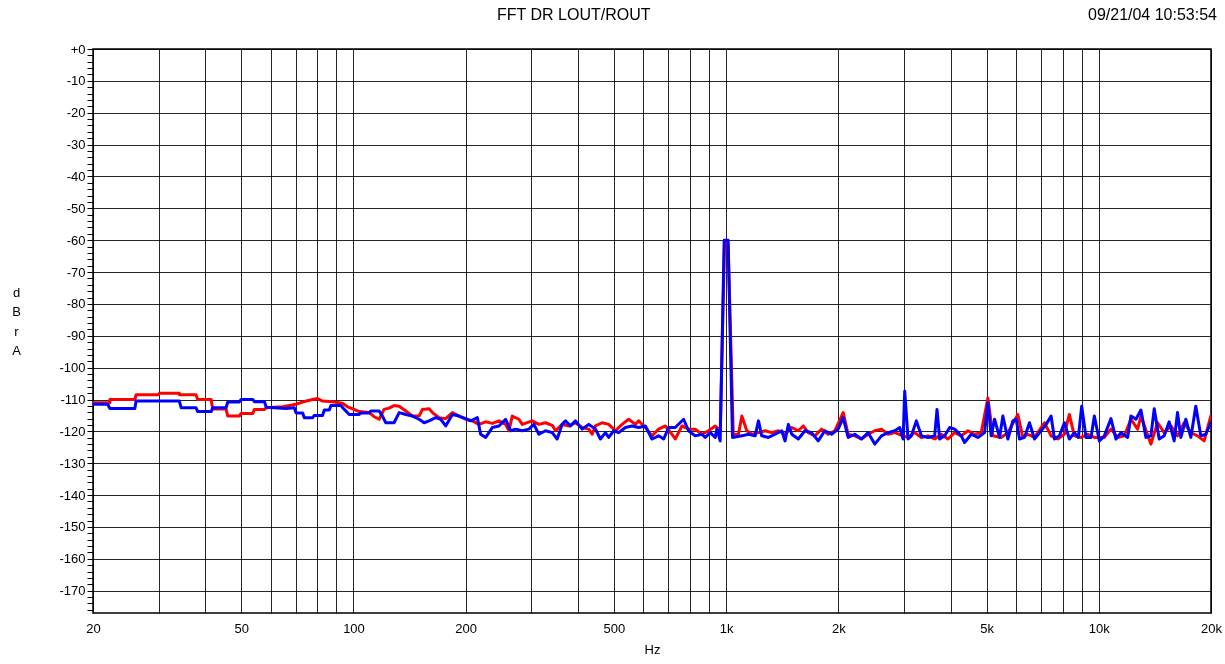 This screenshot has height=664, width=1225. What do you see at coordinates (76, 113) in the screenshot?
I see `y-tick-label: -20` at bounding box center [76, 113].